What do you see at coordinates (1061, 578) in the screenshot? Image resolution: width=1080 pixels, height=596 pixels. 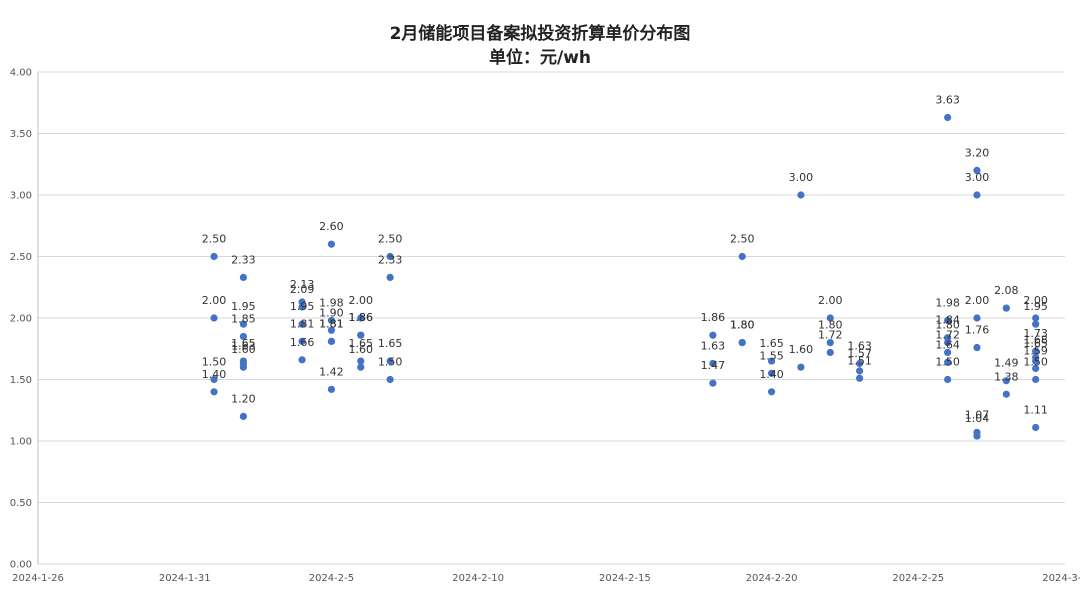 I see `x-tick-label: 2024-3-1` at bounding box center [1061, 578].